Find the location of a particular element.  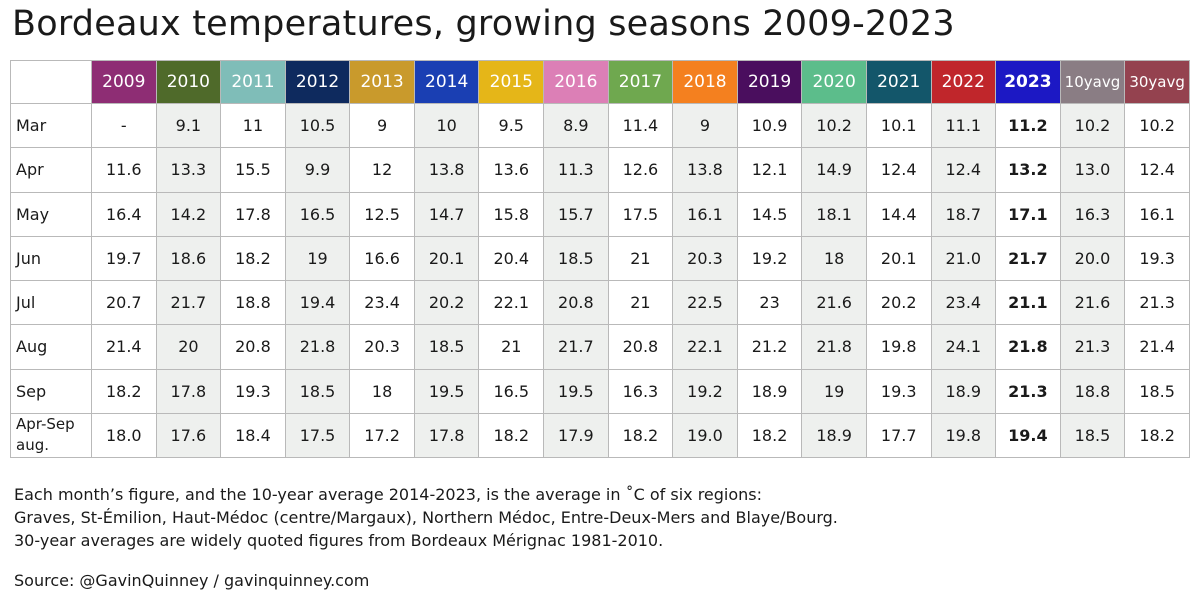

table-cell: 11 is located at coordinates (253, 125).